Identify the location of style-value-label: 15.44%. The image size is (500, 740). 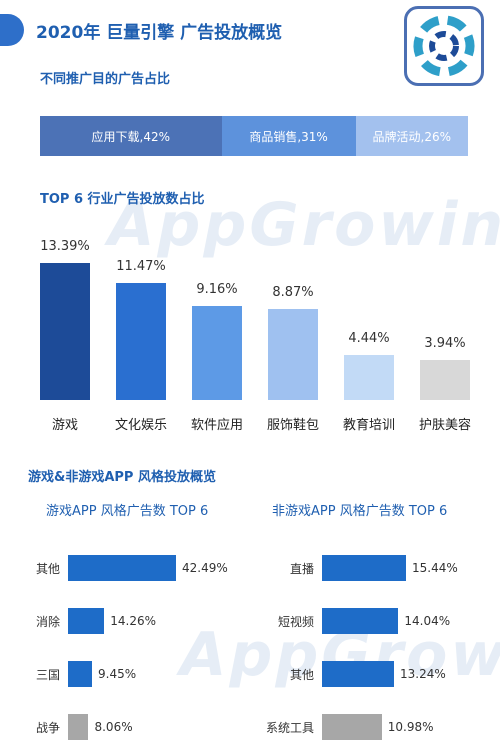
(435, 568).